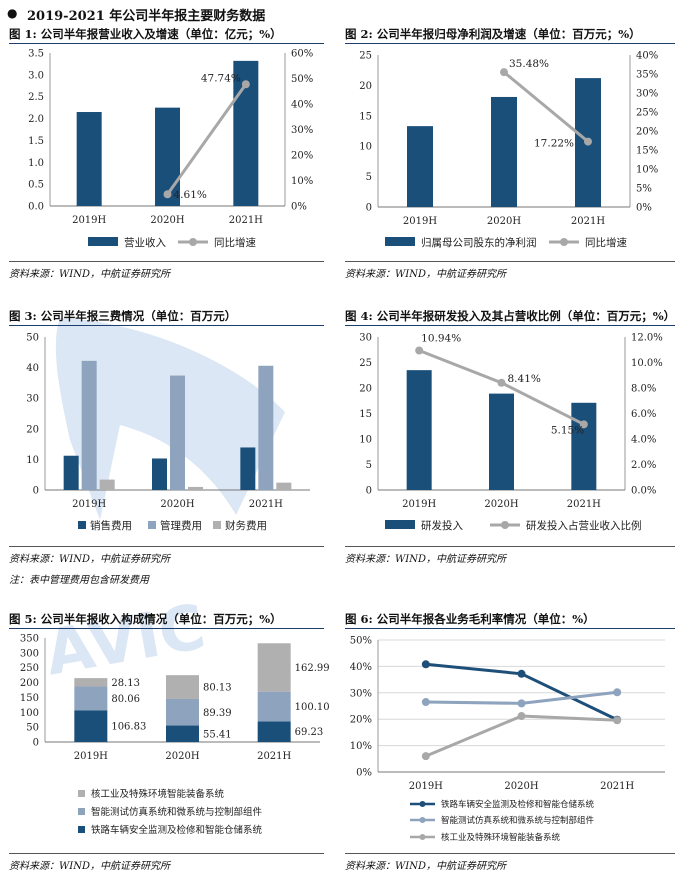 Image resolution: width=685 pixels, height=879 pixels. I want to click on fig5-y-tick: 200, so click(29, 683).